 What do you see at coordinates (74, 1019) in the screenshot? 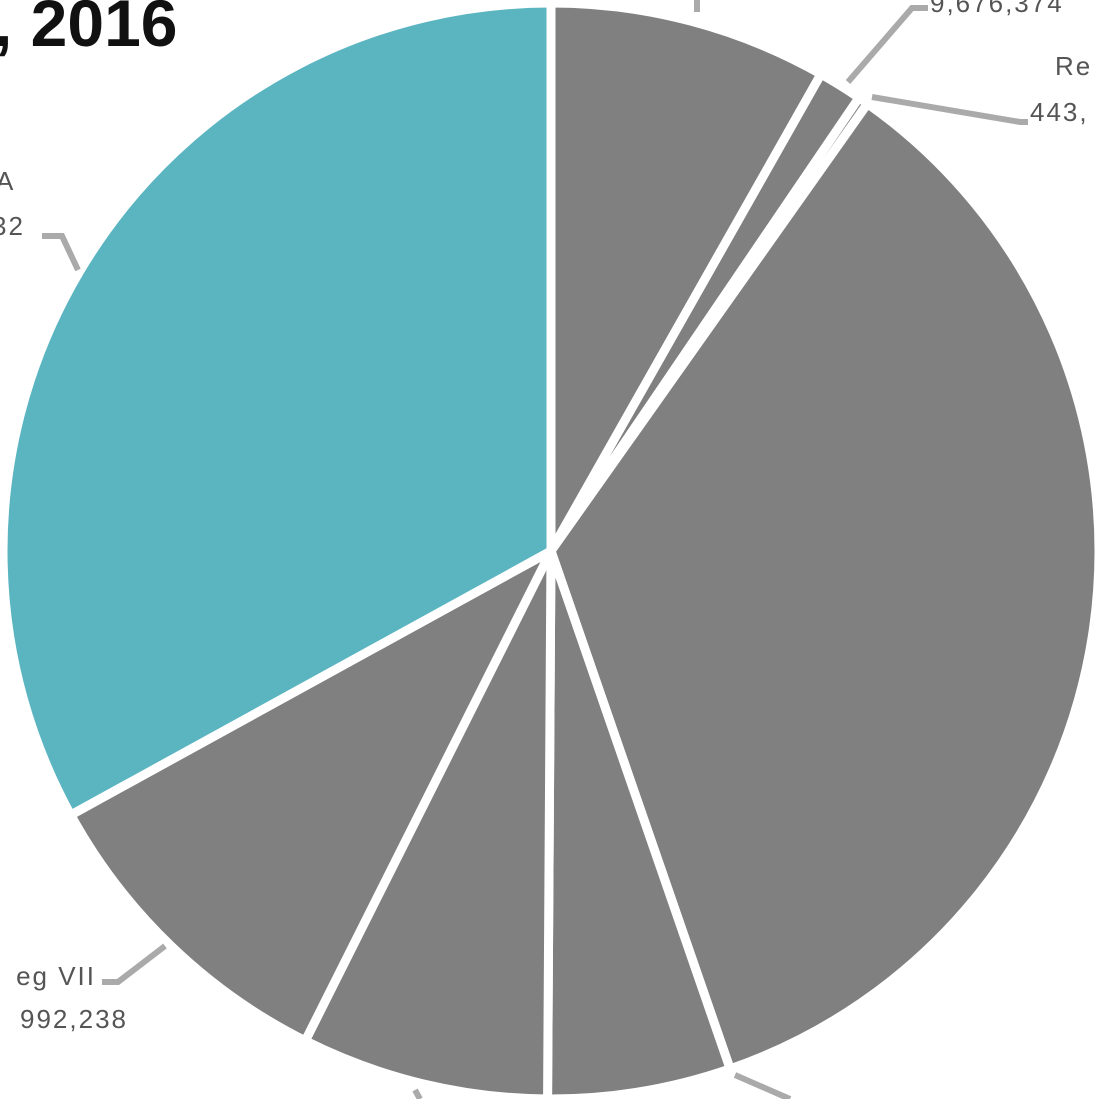
I see `slice-label: 992,238` at bounding box center [74, 1019].